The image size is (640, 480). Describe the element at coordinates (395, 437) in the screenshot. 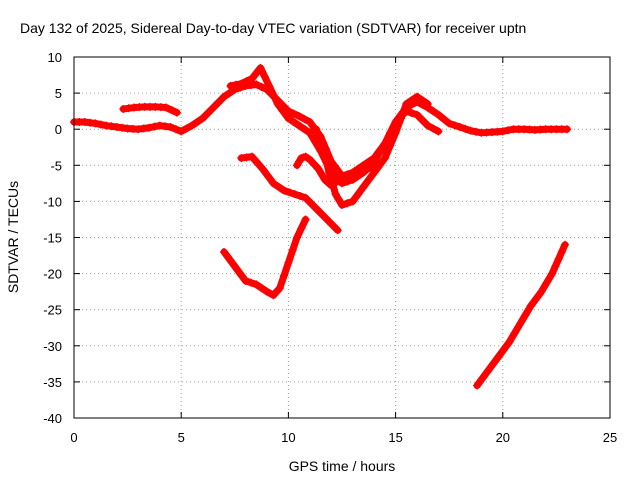

I see `x-tick-label: 15` at that location.